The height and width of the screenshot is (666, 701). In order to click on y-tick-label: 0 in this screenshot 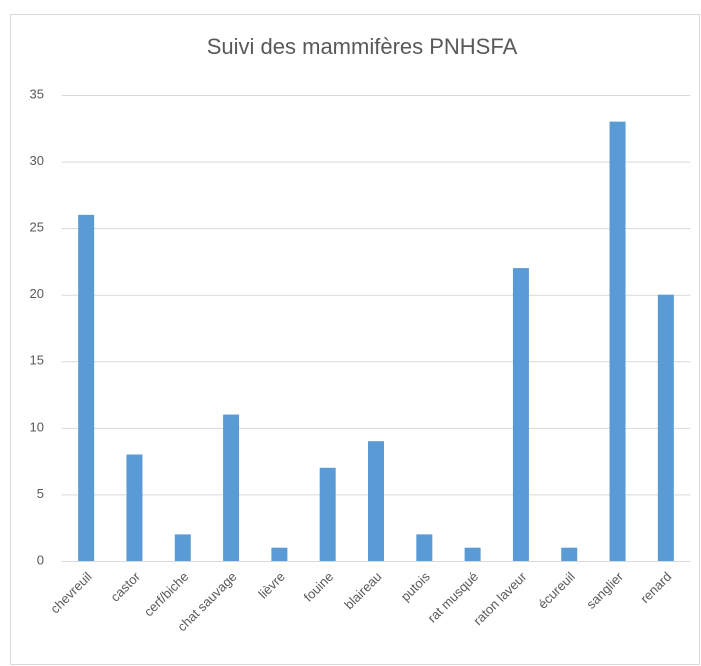, I will do `click(40, 559)`.